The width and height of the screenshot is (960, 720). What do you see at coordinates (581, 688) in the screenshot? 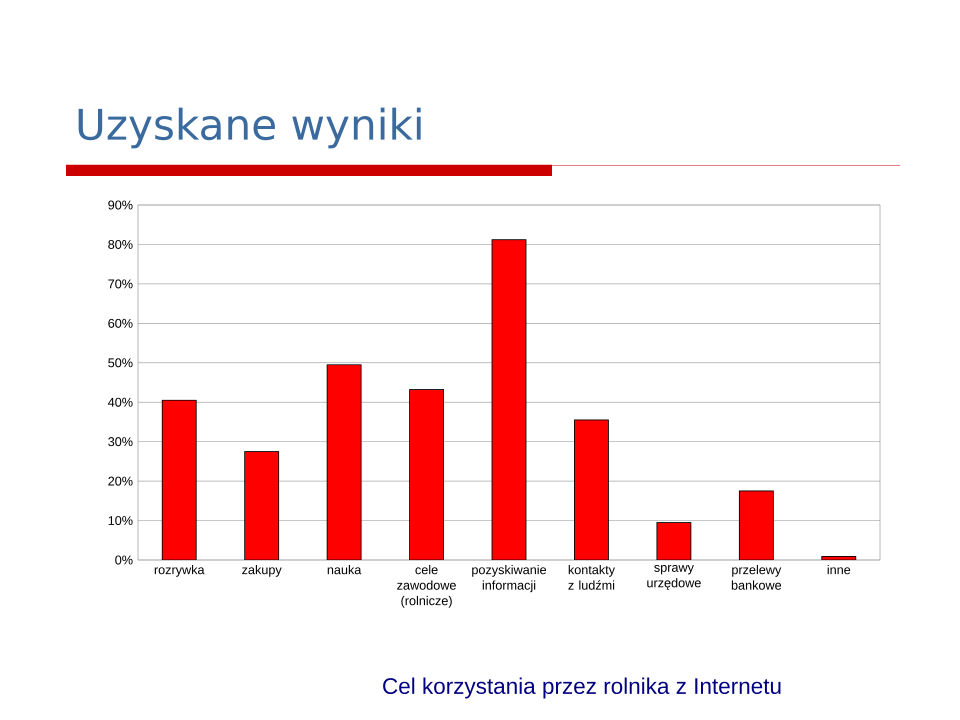
I see `text: Cel korzystania przez rolnika z Internetu` at bounding box center [581, 688].